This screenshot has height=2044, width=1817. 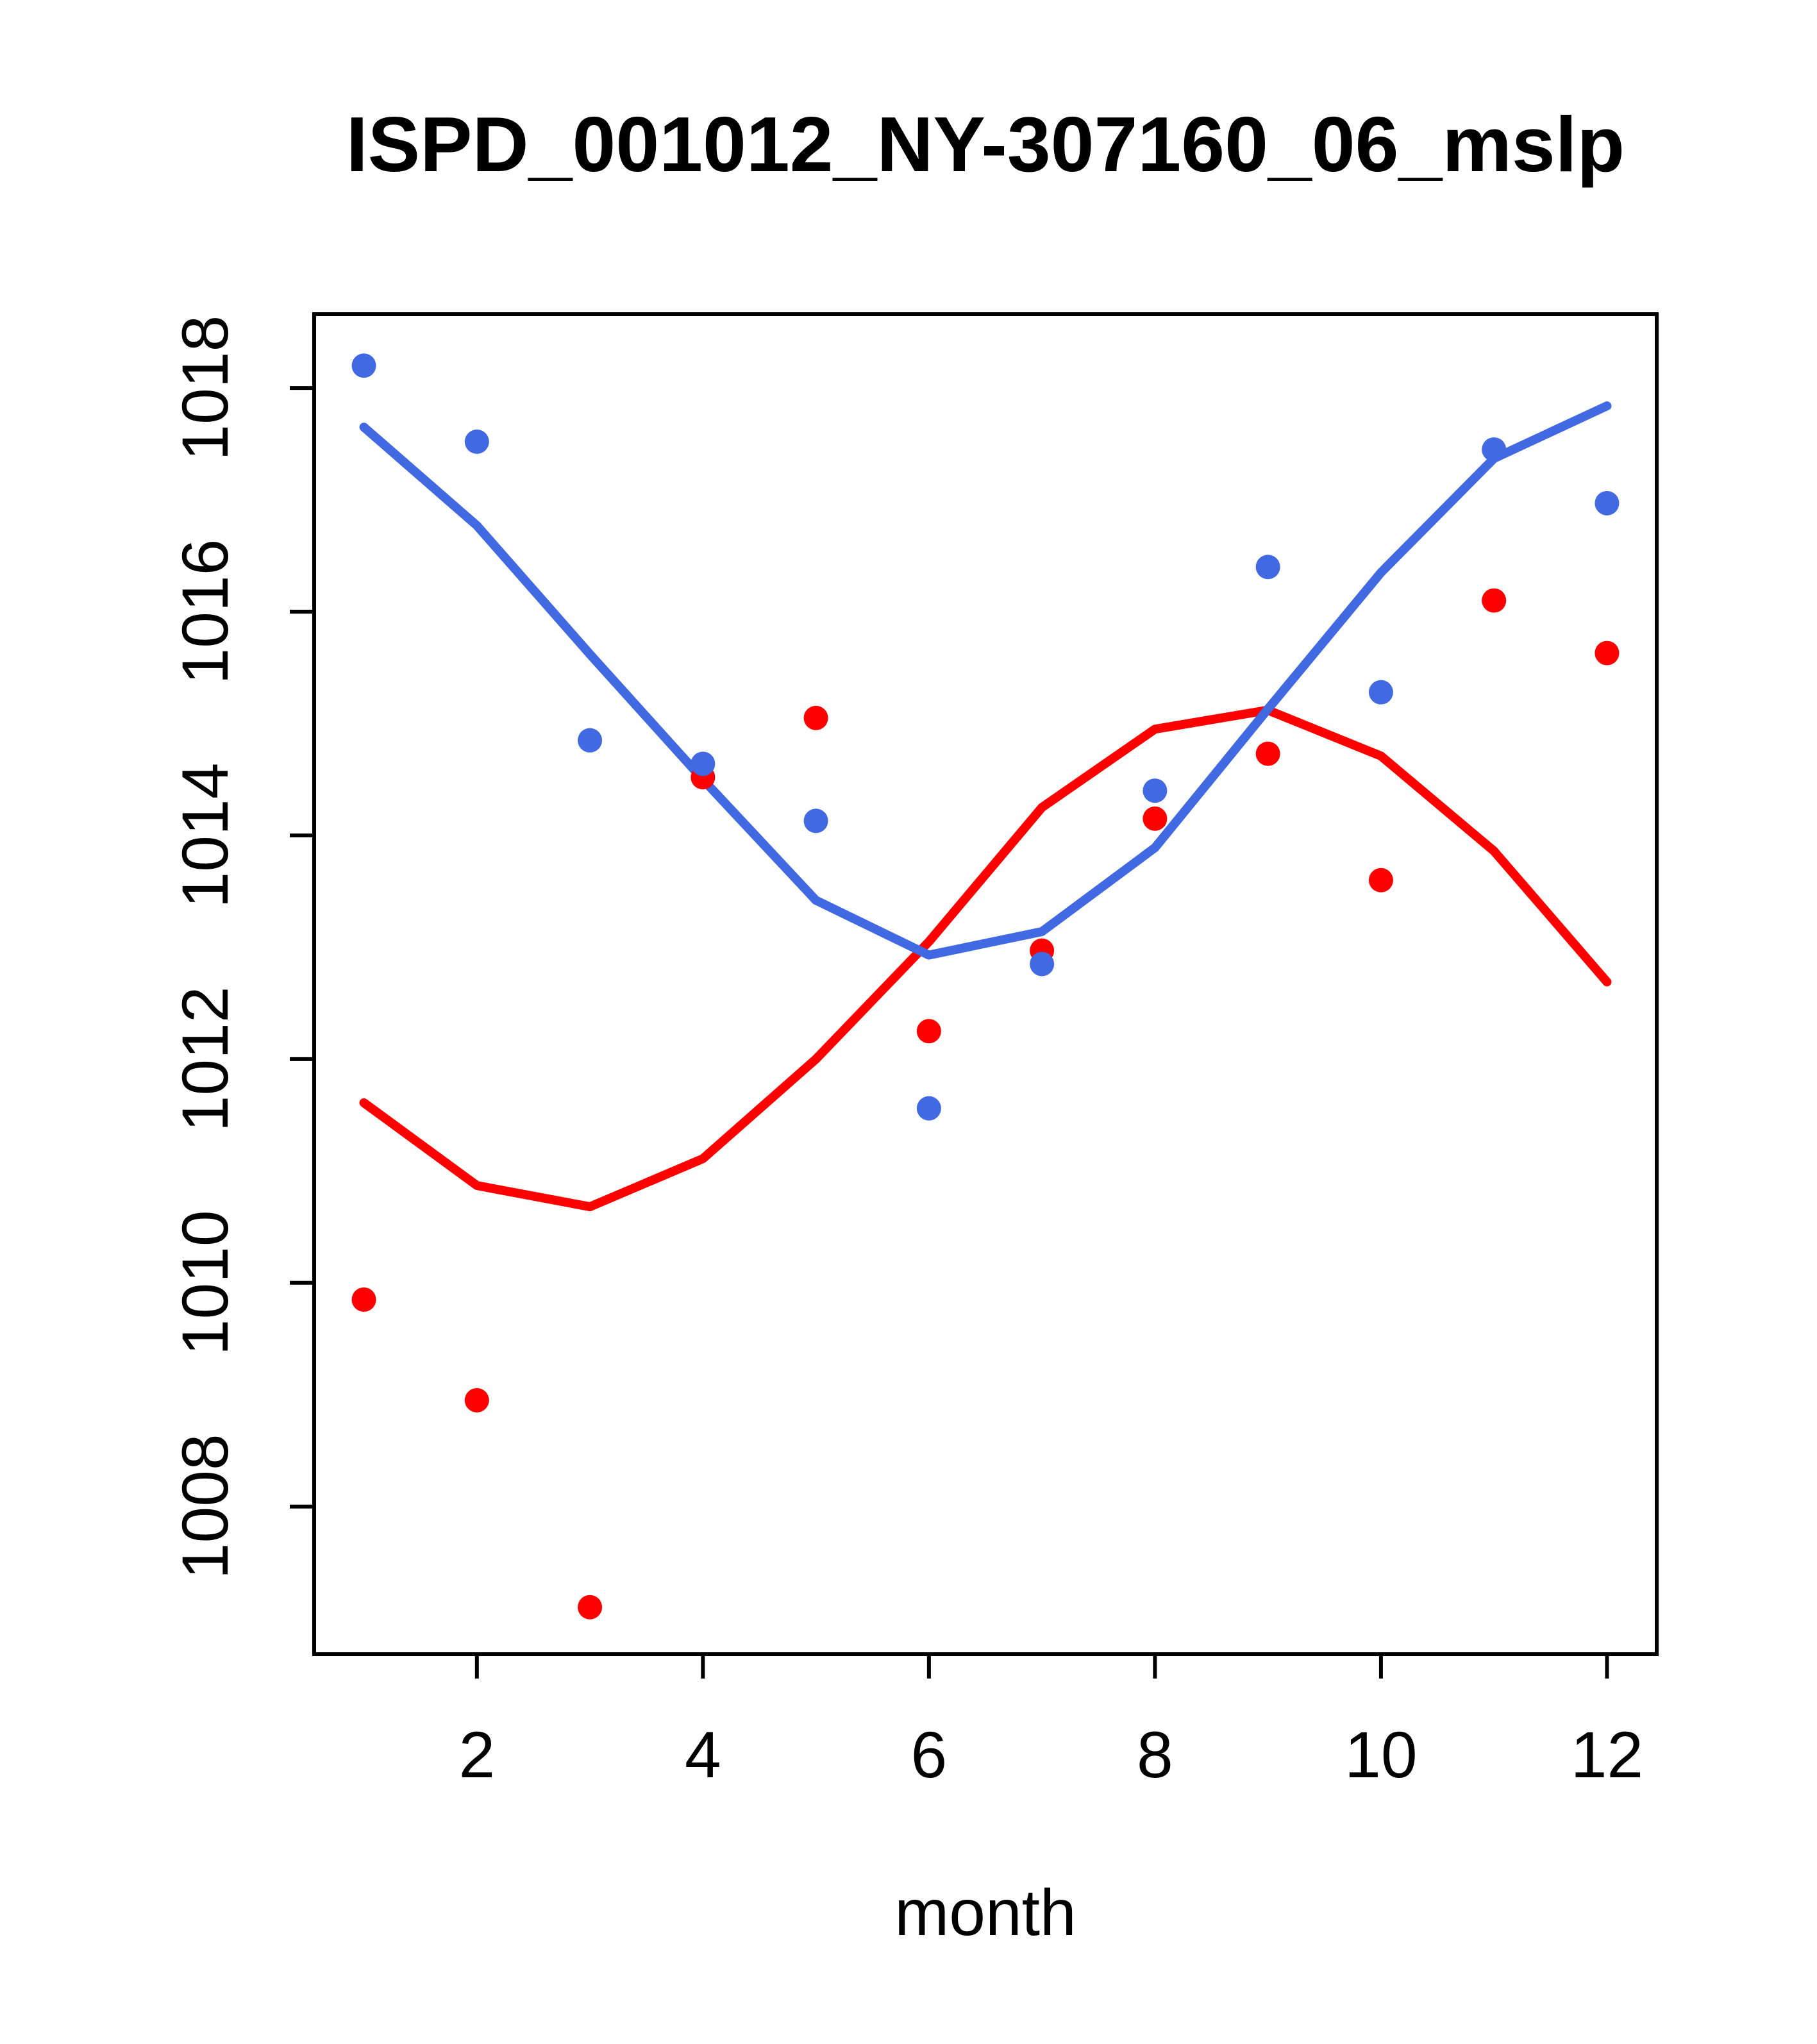 What do you see at coordinates (1381, 1754) in the screenshot?
I see `x-tick-label: 10` at bounding box center [1381, 1754].